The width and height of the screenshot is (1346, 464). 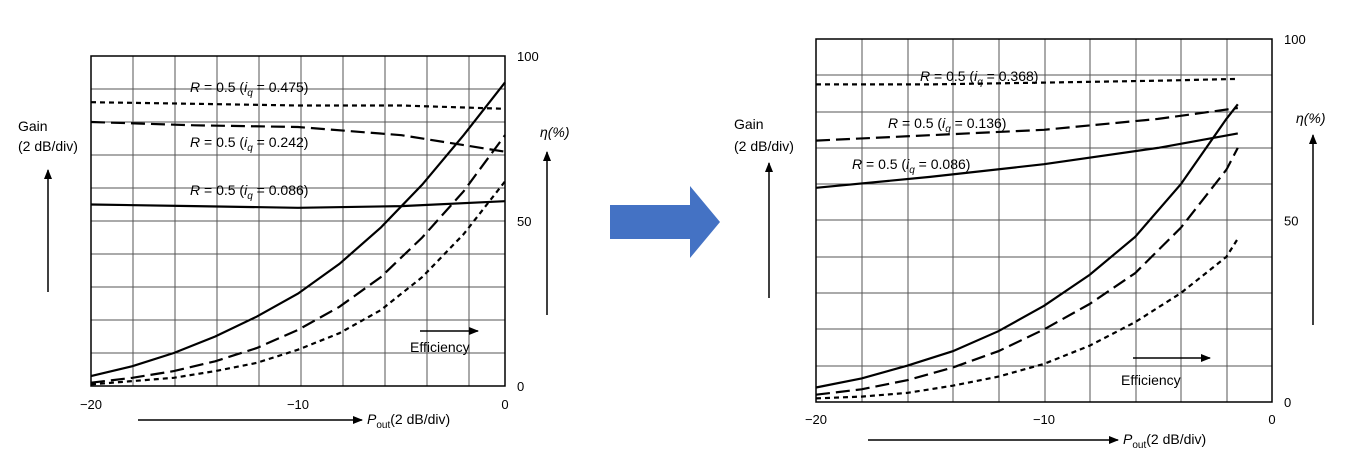 I want to click on series-label: R = 0.5 (iq = 0.368), so click(x=979, y=78).